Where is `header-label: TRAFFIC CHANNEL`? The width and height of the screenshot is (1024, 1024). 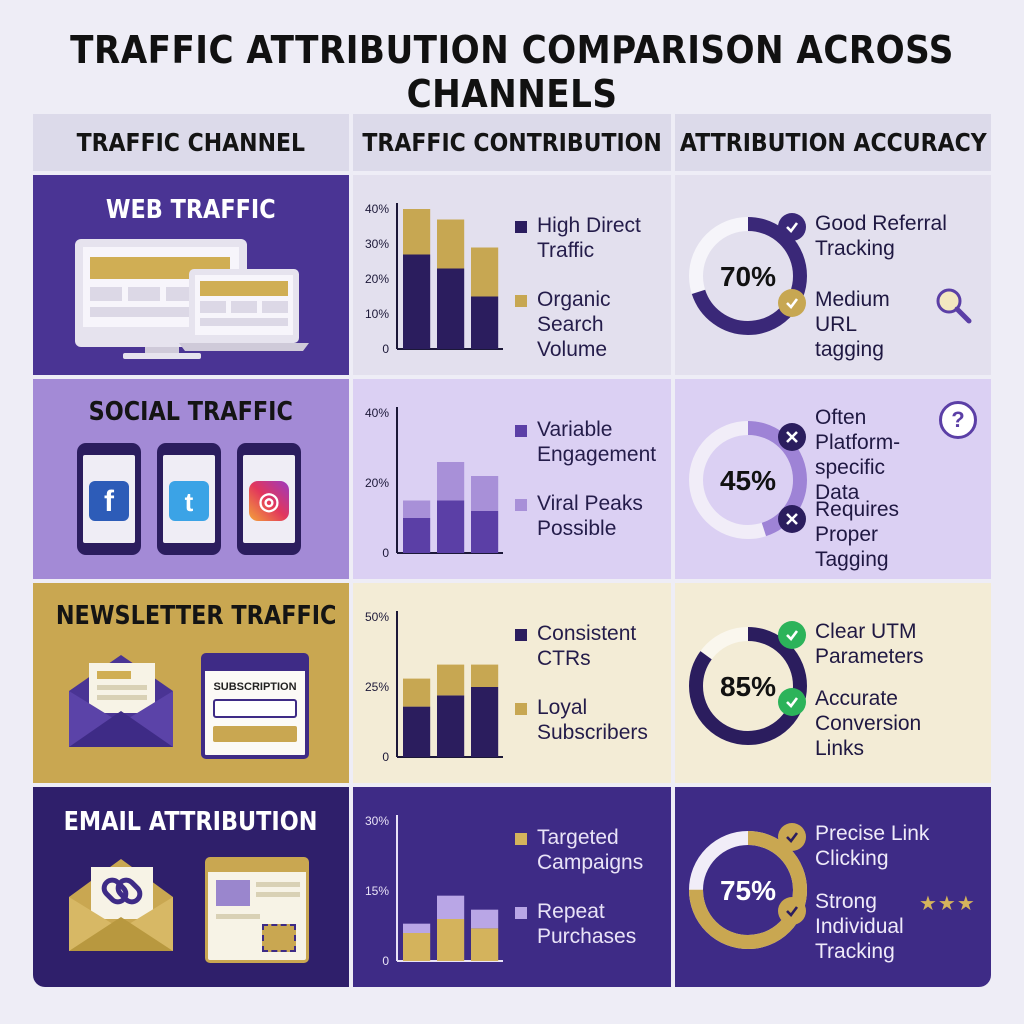
header-label: TRAFFIC CHANNEL is located at coordinates (191, 142).